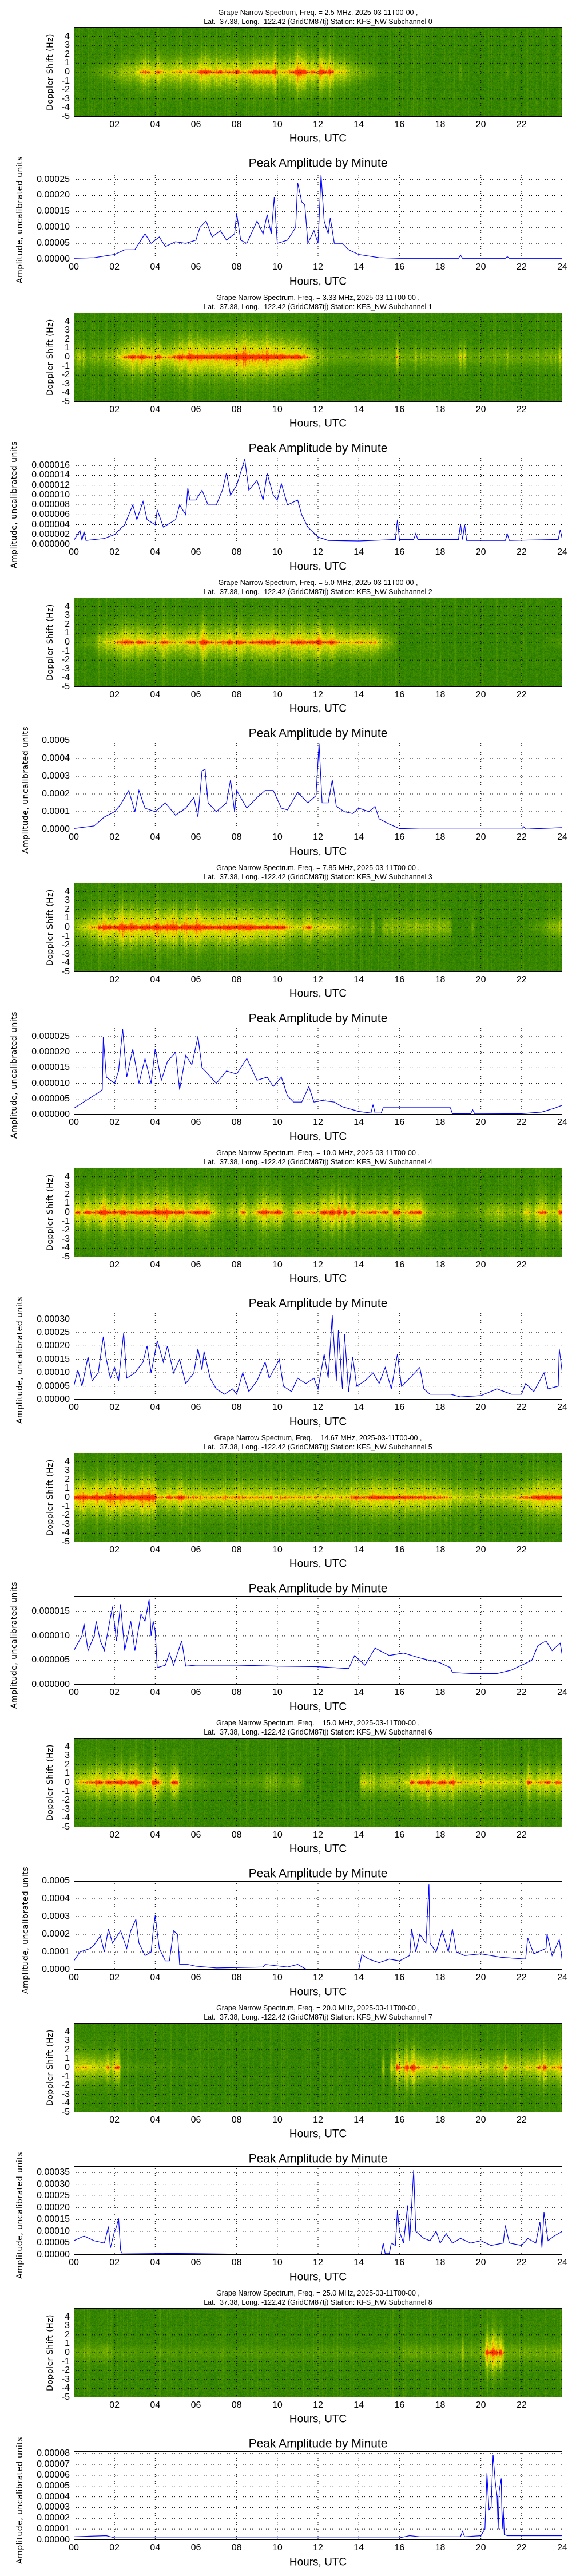 The height and width of the screenshot is (2576, 572). Describe the element at coordinates (65, 1533) in the screenshot. I see `y-tick-label: -4` at that location.